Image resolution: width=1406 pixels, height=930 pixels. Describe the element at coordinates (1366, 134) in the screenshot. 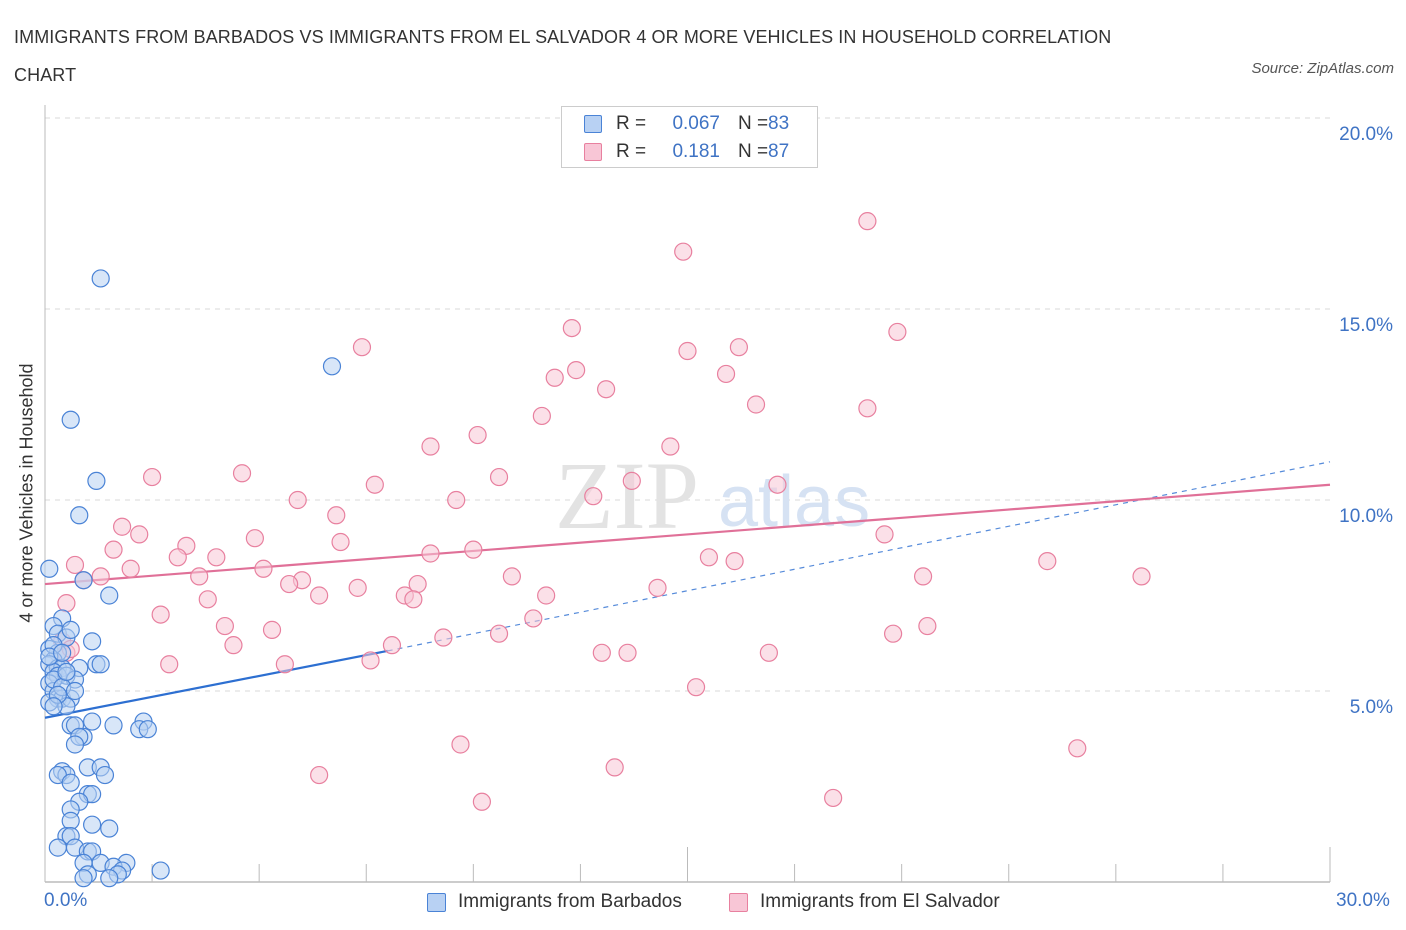

I see `y-tick-label: 20.0%` at that location.